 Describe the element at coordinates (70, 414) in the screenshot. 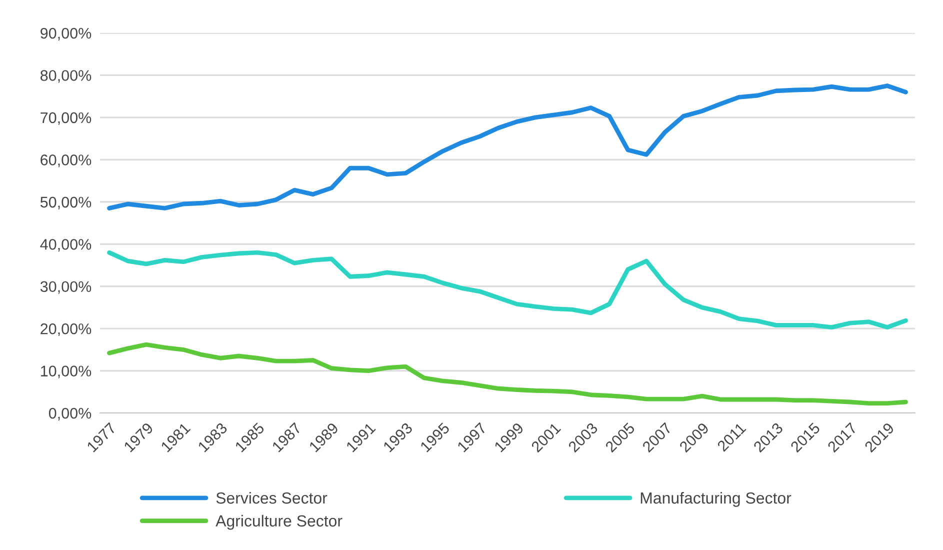

I see `y-tick-label: 0,00%` at that location.